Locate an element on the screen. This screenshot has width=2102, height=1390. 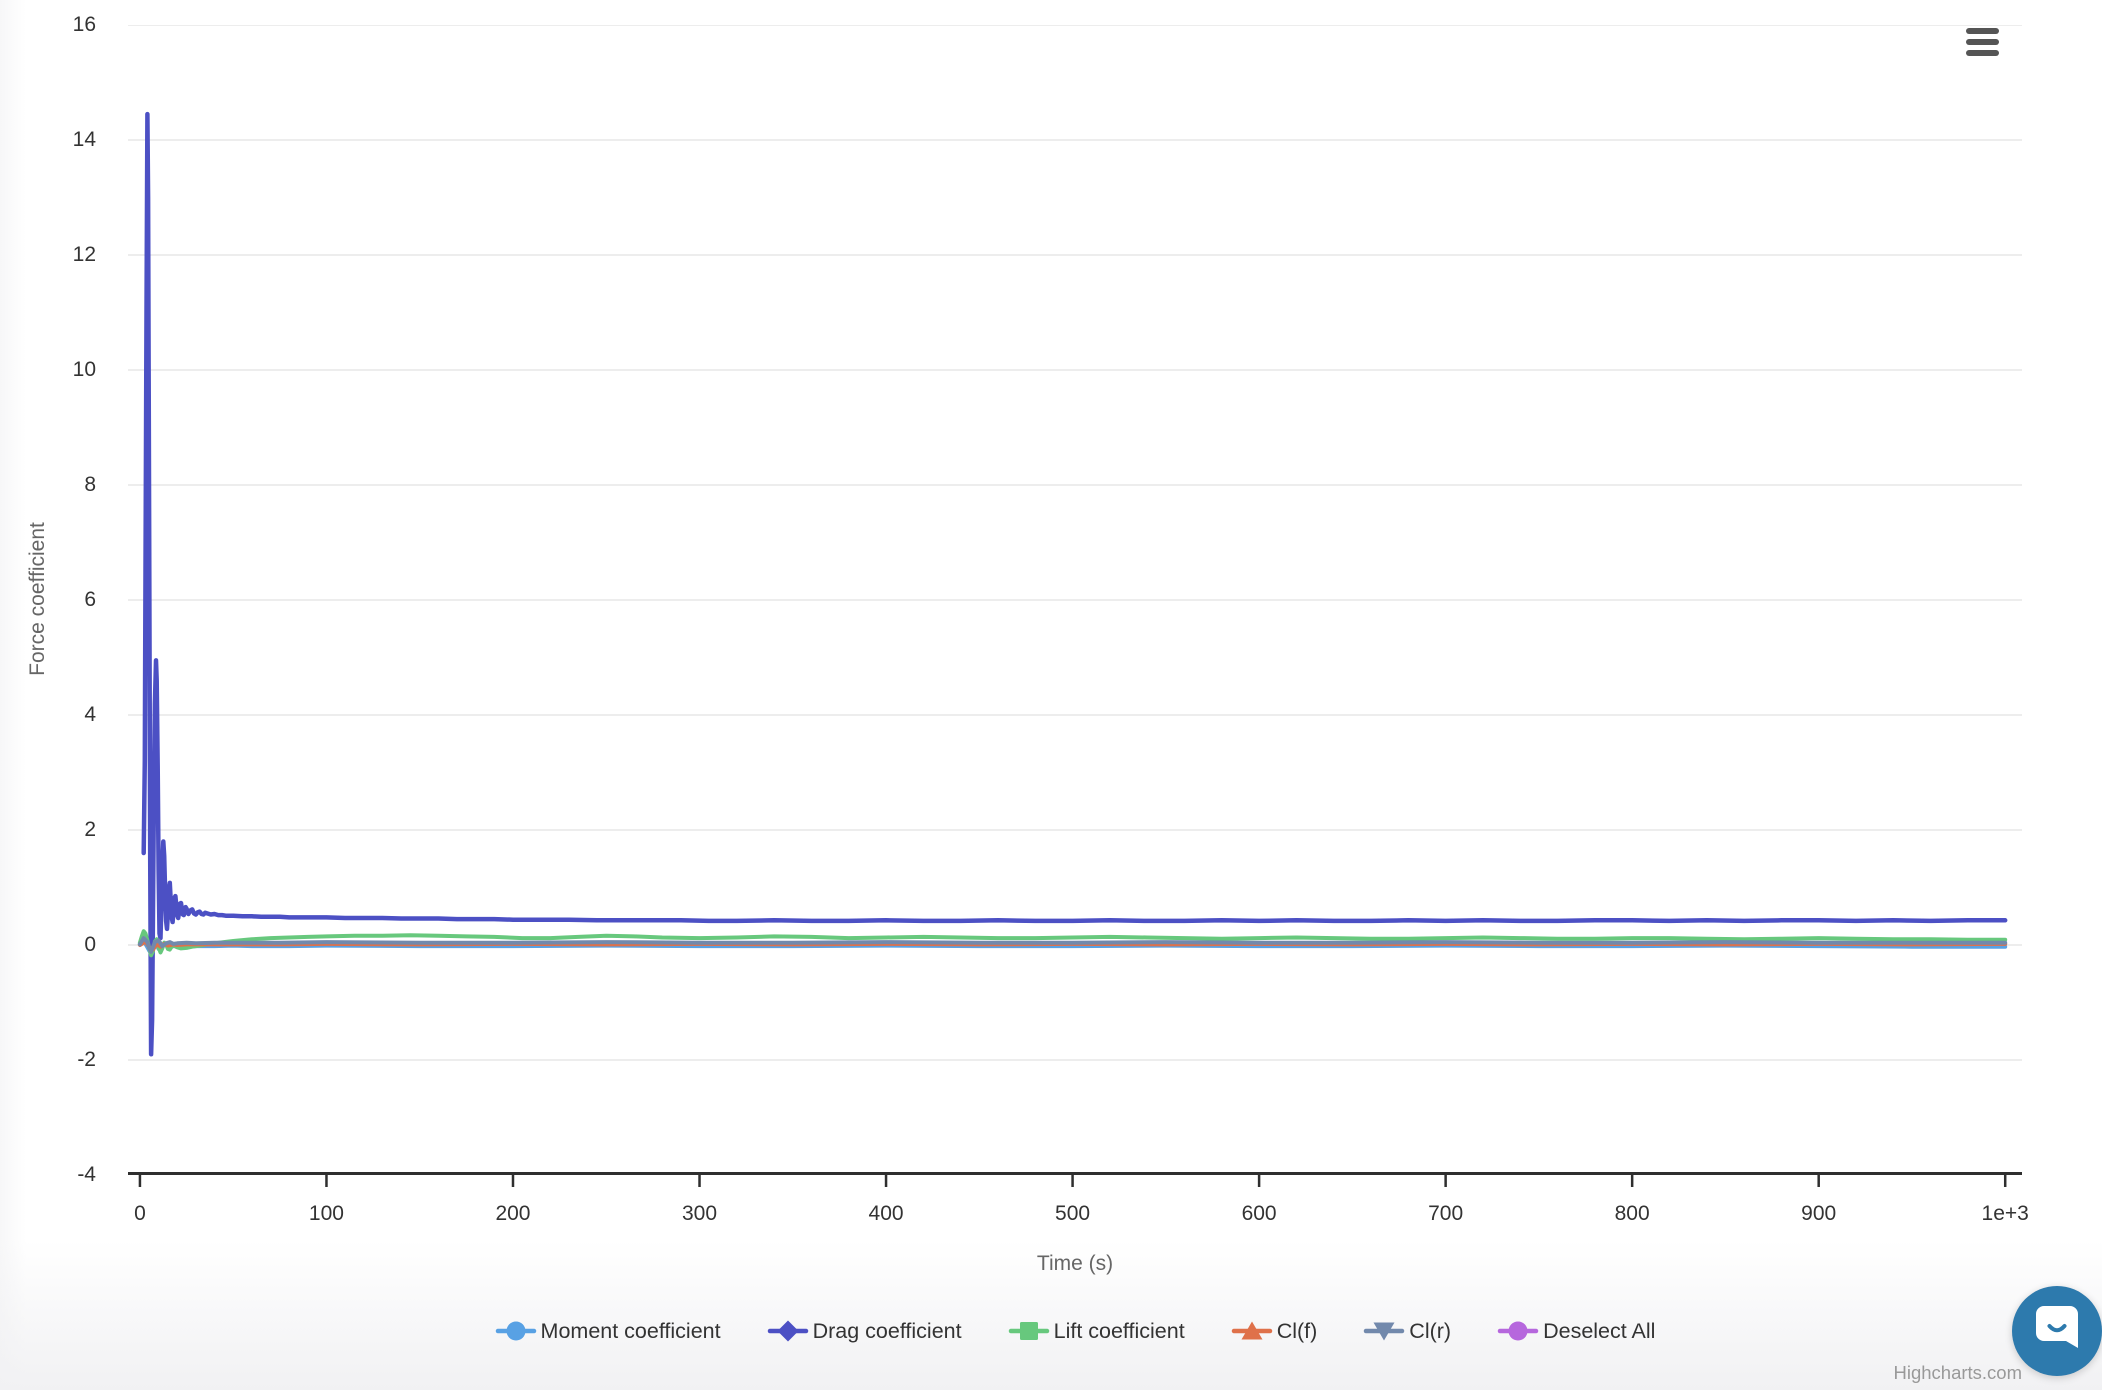
square-marker-icon is located at coordinates (1028, 1331).